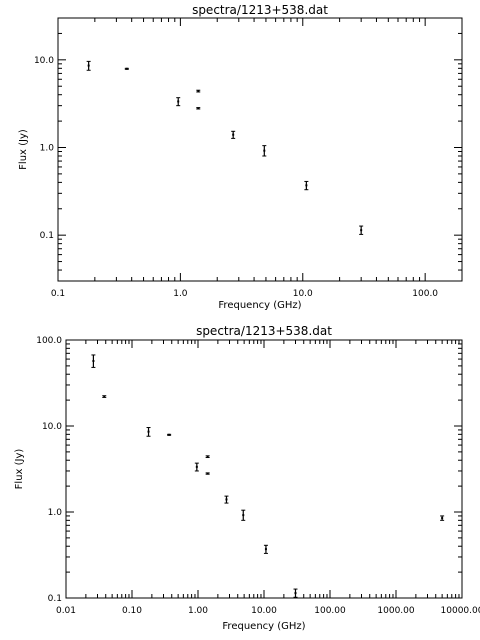  What do you see at coordinates (132, 611) in the screenshot?
I see `x-tick-label: 0.10` at bounding box center [132, 611].